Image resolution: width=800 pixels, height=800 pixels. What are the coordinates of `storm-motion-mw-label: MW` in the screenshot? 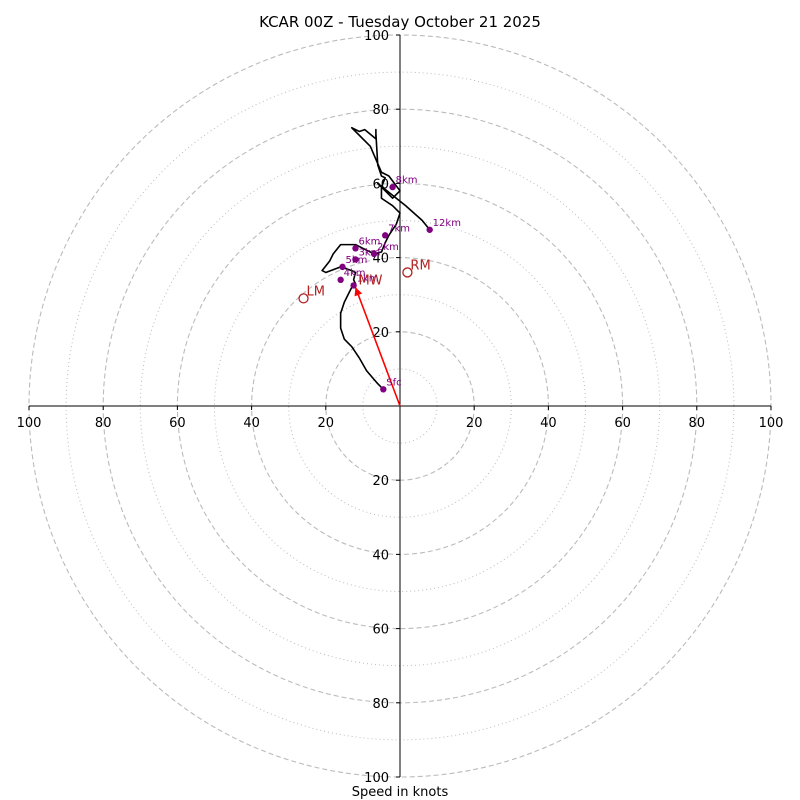 It's located at (370, 280).